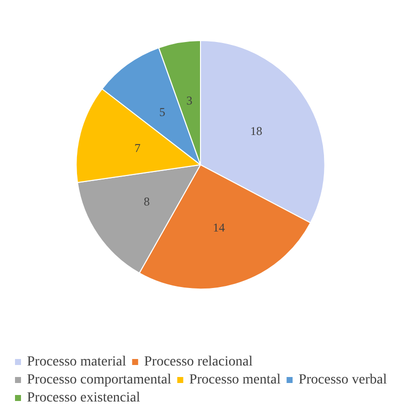 The width and height of the screenshot is (401, 412). I want to click on data-label: 7, so click(137, 148).